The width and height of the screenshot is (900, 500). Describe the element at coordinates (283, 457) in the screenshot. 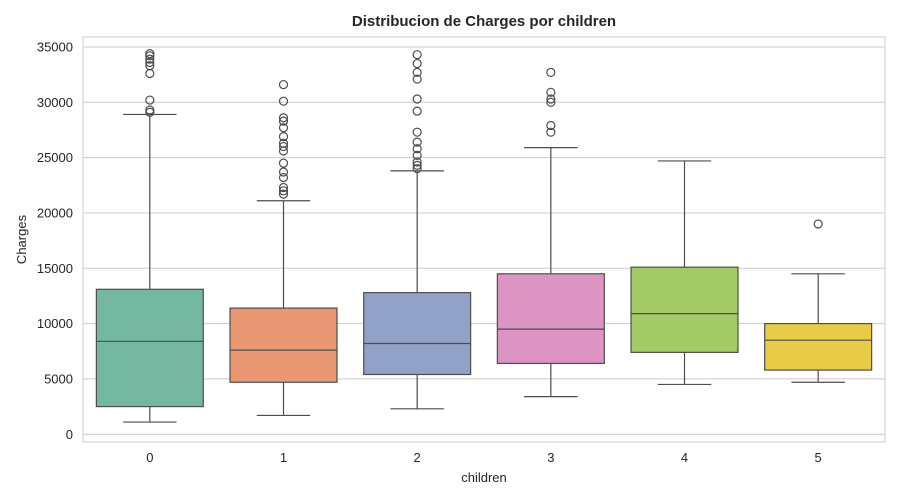

I see `x-tick-label-1: 1` at that location.